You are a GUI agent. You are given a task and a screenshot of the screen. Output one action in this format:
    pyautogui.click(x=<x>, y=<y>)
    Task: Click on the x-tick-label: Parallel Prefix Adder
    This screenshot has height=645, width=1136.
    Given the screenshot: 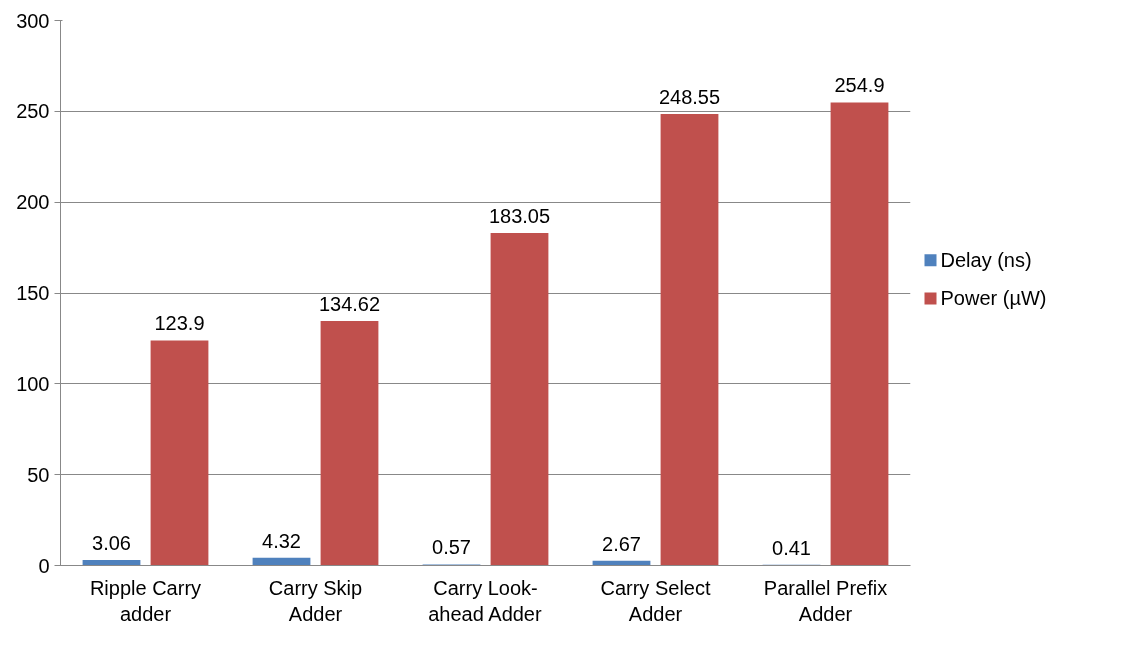 What is the action you would take?
    pyautogui.click(x=825, y=600)
    